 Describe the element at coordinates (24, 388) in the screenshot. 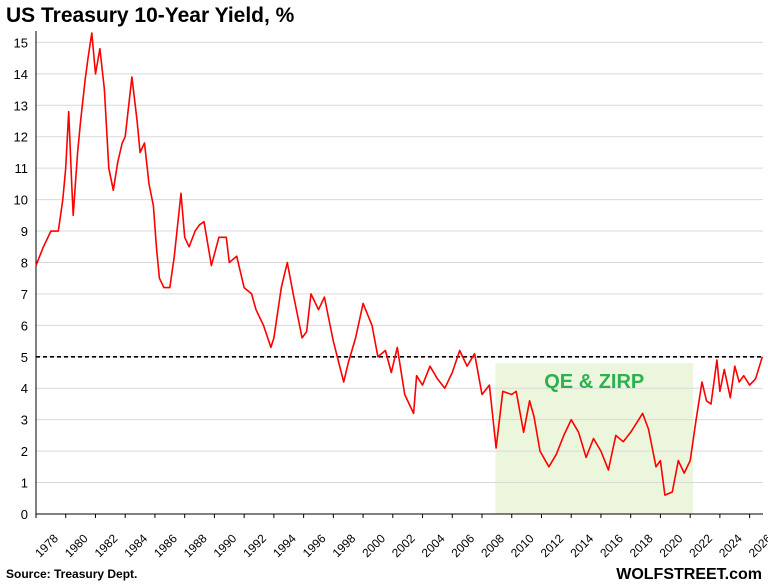

I see `y-tick-label: 4` at that location.